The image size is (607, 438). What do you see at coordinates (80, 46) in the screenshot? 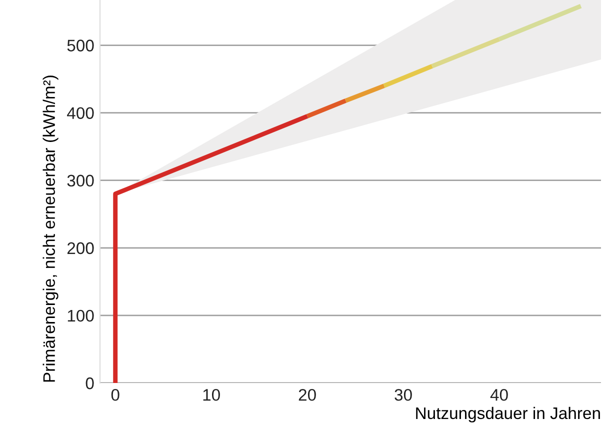
I see `y-tick-label: 500` at bounding box center [80, 46].